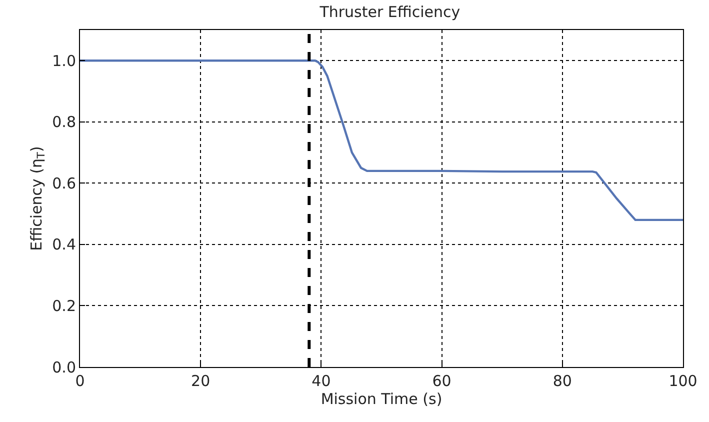 This screenshot has width=709, height=422. Describe the element at coordinates (64, 61) in the screenshot. I see `y-tick-label: 1.0` at that location.